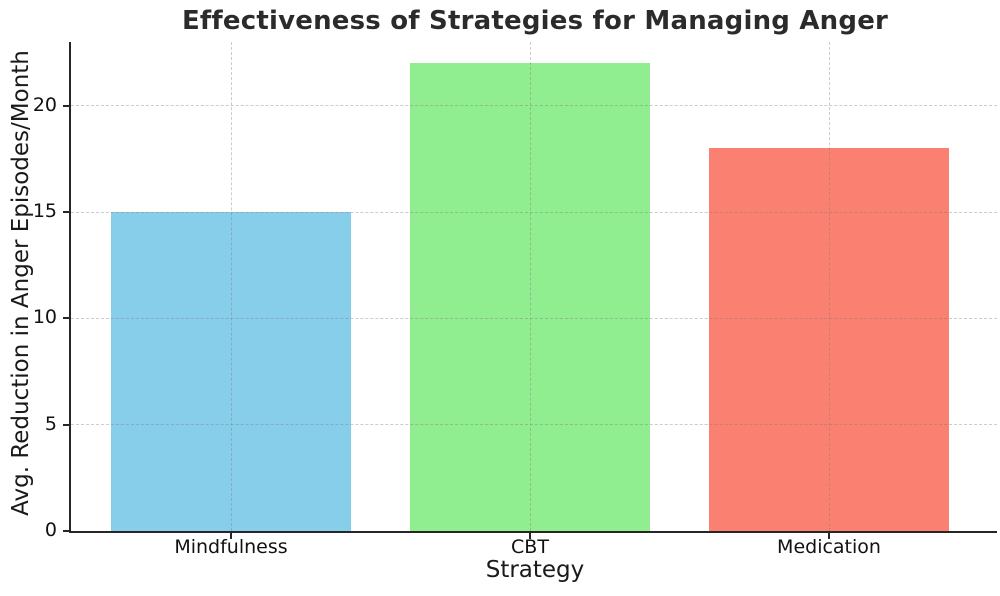 The image size is (1000, 596). Describe the element at coordinates (44, 104) in the screenshot. I see `y-tick-label-20: 20` at that location.